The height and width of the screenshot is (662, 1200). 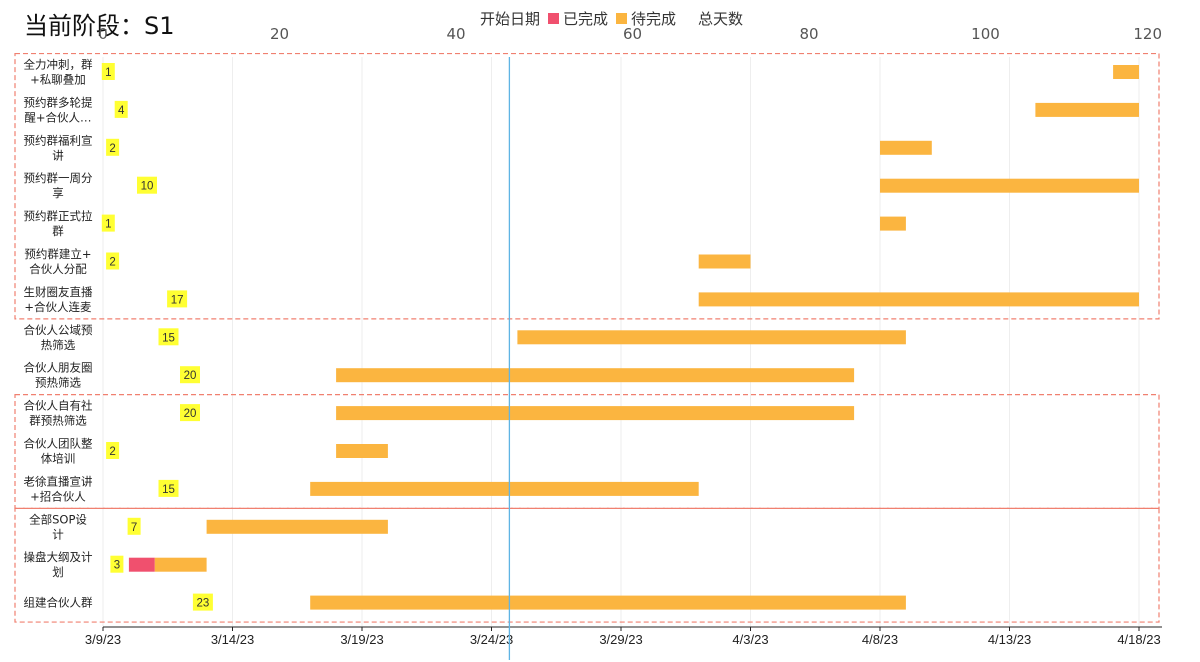 What do you see at coordinates (58, 345) in the screenshot?
I see `task-name-label: 热筛选` at bounding box center [58, 345].